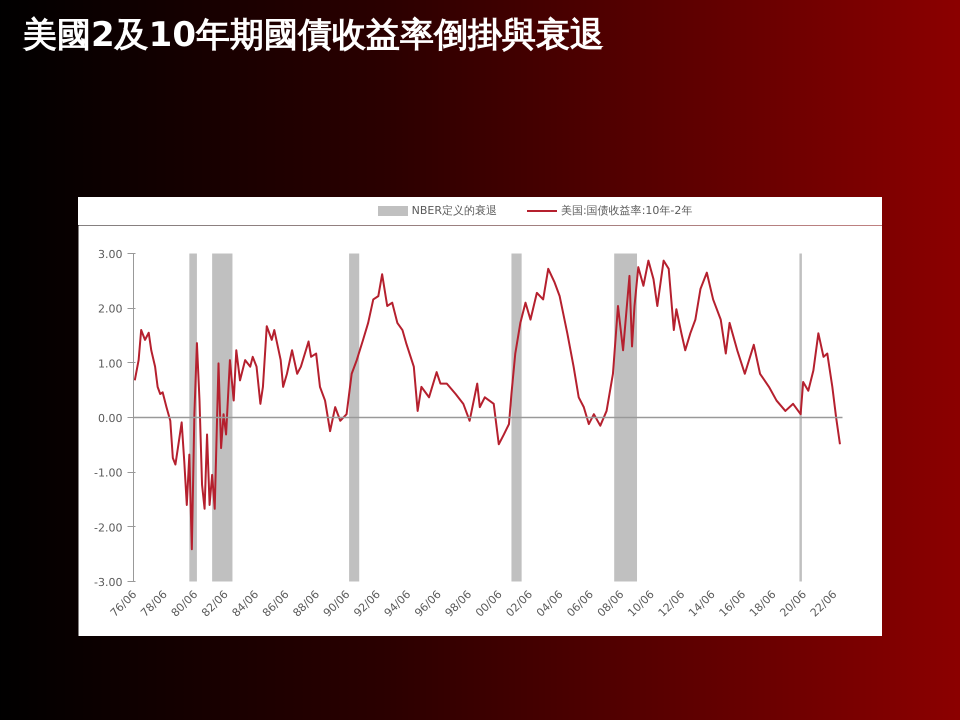 The width and height of the screenshot is (960, 720). I want to click on y-tick-label: -2.00, so click(108, 527).